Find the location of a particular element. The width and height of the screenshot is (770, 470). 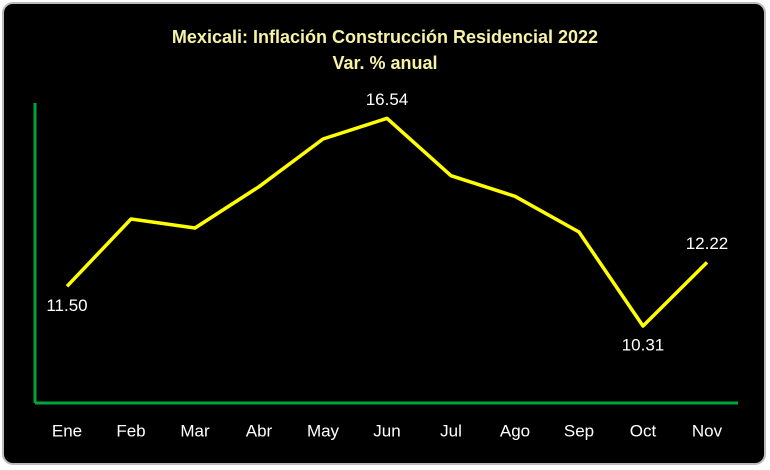

x-tick-label: Jun is located at coordinates (386, 430).